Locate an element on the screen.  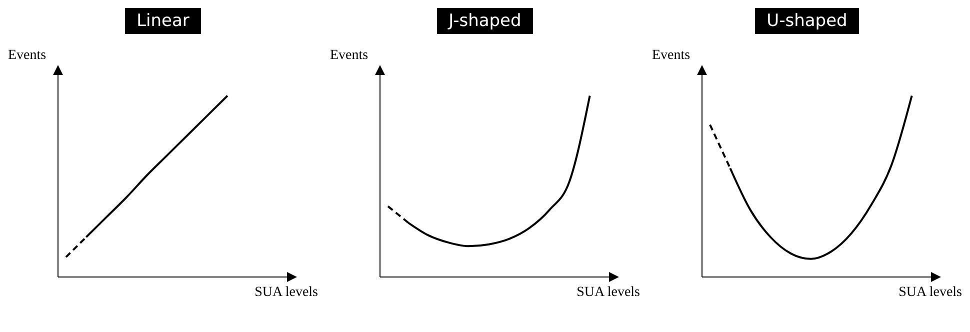
chart-title: J-shaped is located at coordinates (485, 21).